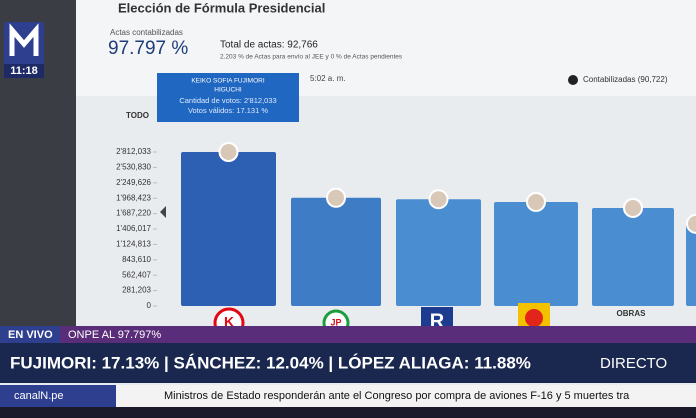 The image size is (696, 418). Describe the element at coordinates (632, 313) in the screenshot. I see `logo-obras: OBRAS` at that location.